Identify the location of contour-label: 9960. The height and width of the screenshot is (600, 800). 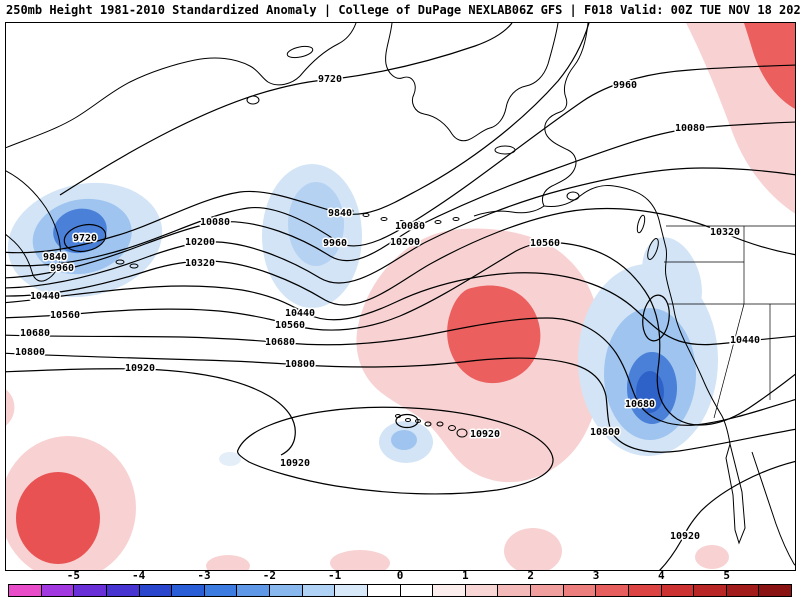
(625, 85).